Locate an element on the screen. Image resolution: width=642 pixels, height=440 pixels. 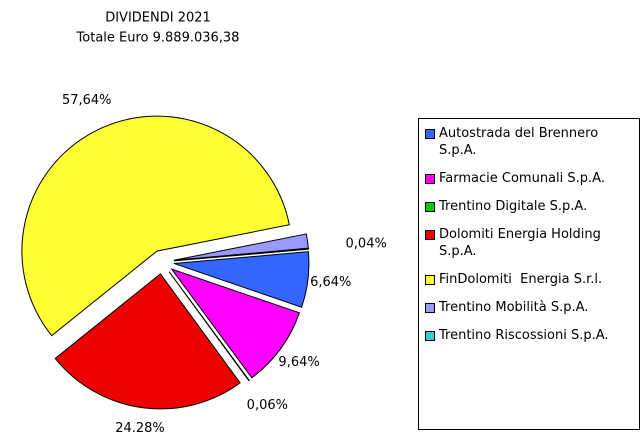
legend-item: Dolomiti Energia Holding S.p.A. is located at coordinates (530, 243).